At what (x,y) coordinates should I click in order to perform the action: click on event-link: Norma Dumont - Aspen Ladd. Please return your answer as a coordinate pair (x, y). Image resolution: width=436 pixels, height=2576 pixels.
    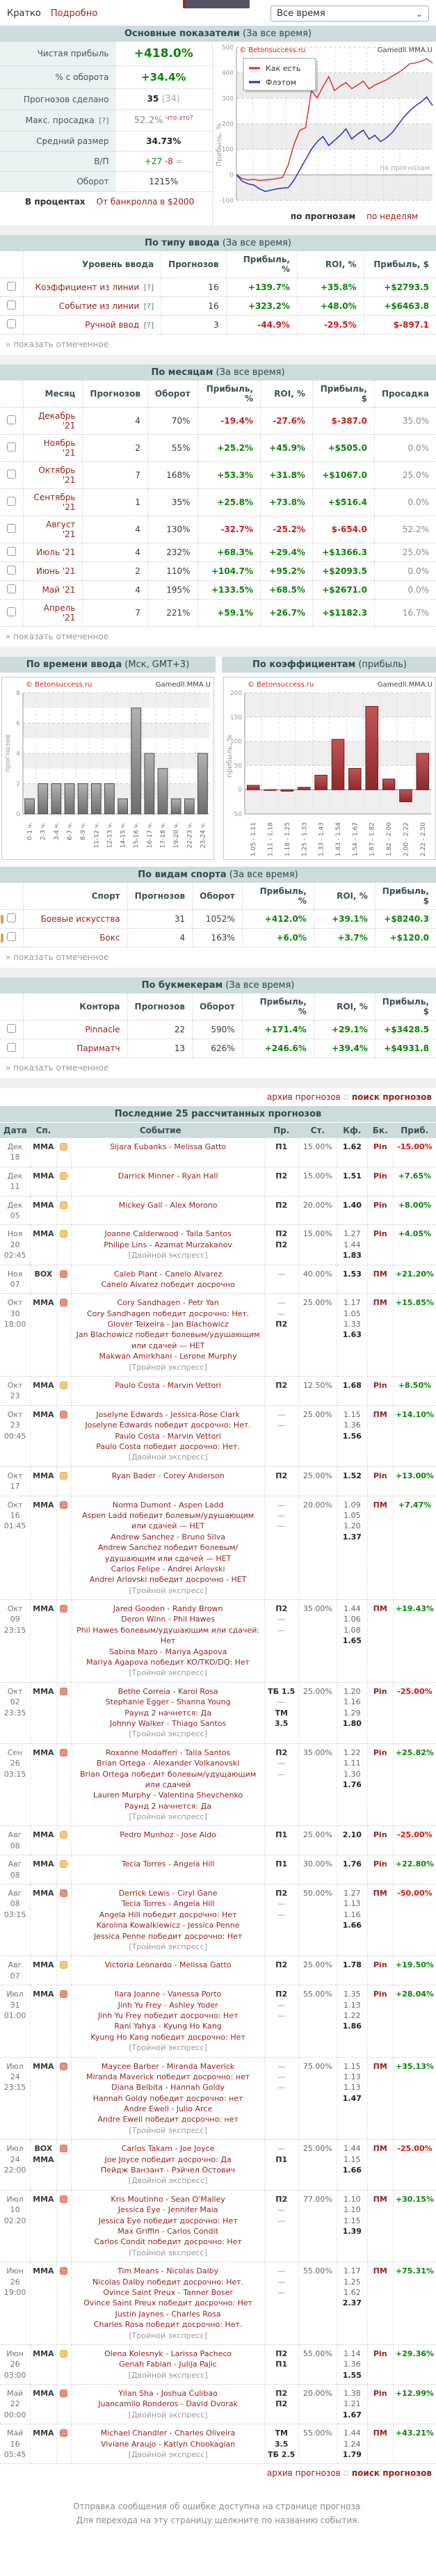
    Looking at the image, I should click on (168, 1505).